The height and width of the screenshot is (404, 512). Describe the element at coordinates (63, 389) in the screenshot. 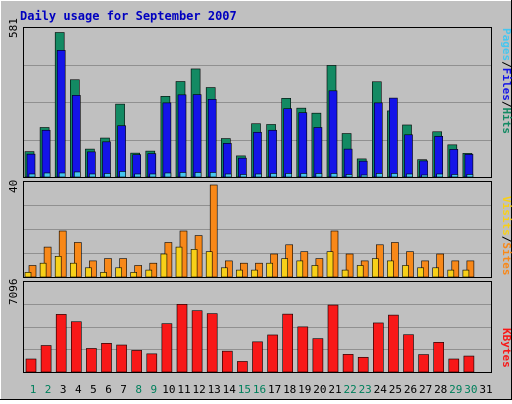

I see `x-tick-label: 3` at that location.